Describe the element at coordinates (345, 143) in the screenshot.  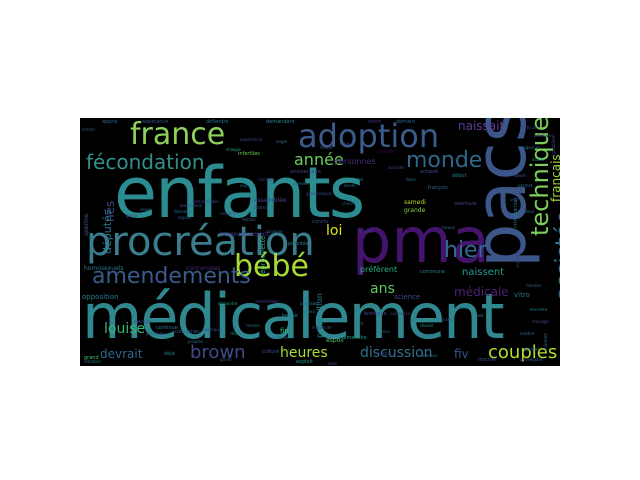
I see `word: deux` at that location.